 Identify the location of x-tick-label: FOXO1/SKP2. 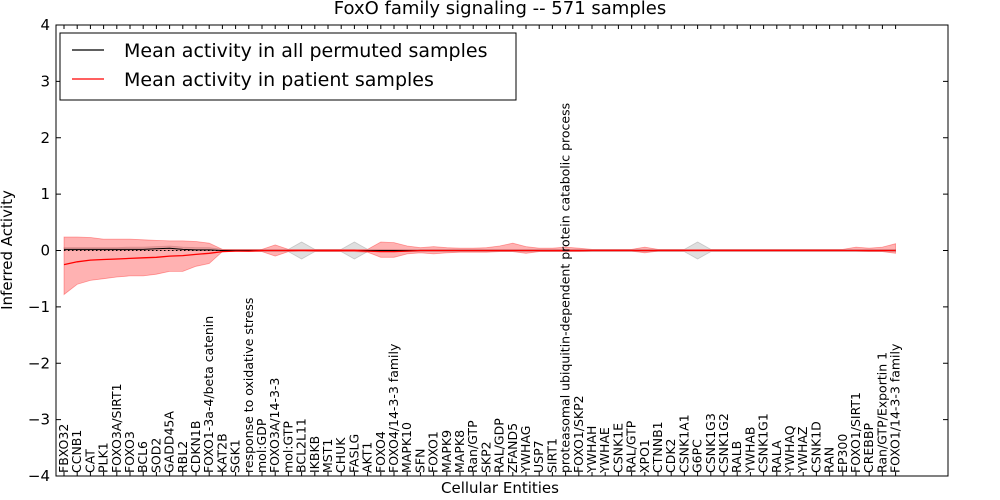
(578, 434).